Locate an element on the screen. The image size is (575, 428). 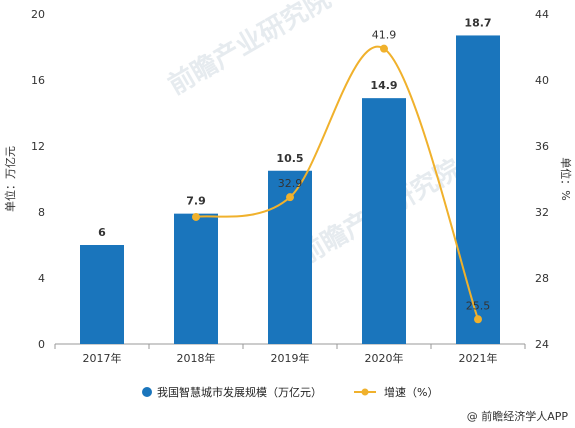
x-tick-label: 2021年 is located at coordinates (478, 358).